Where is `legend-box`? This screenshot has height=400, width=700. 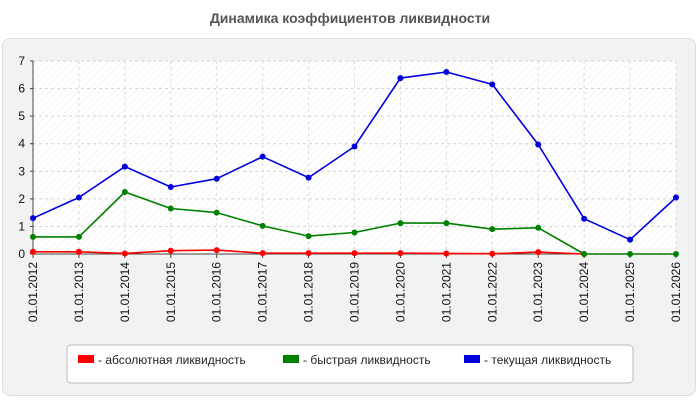
legend-box is located at coordinates (350, 364).